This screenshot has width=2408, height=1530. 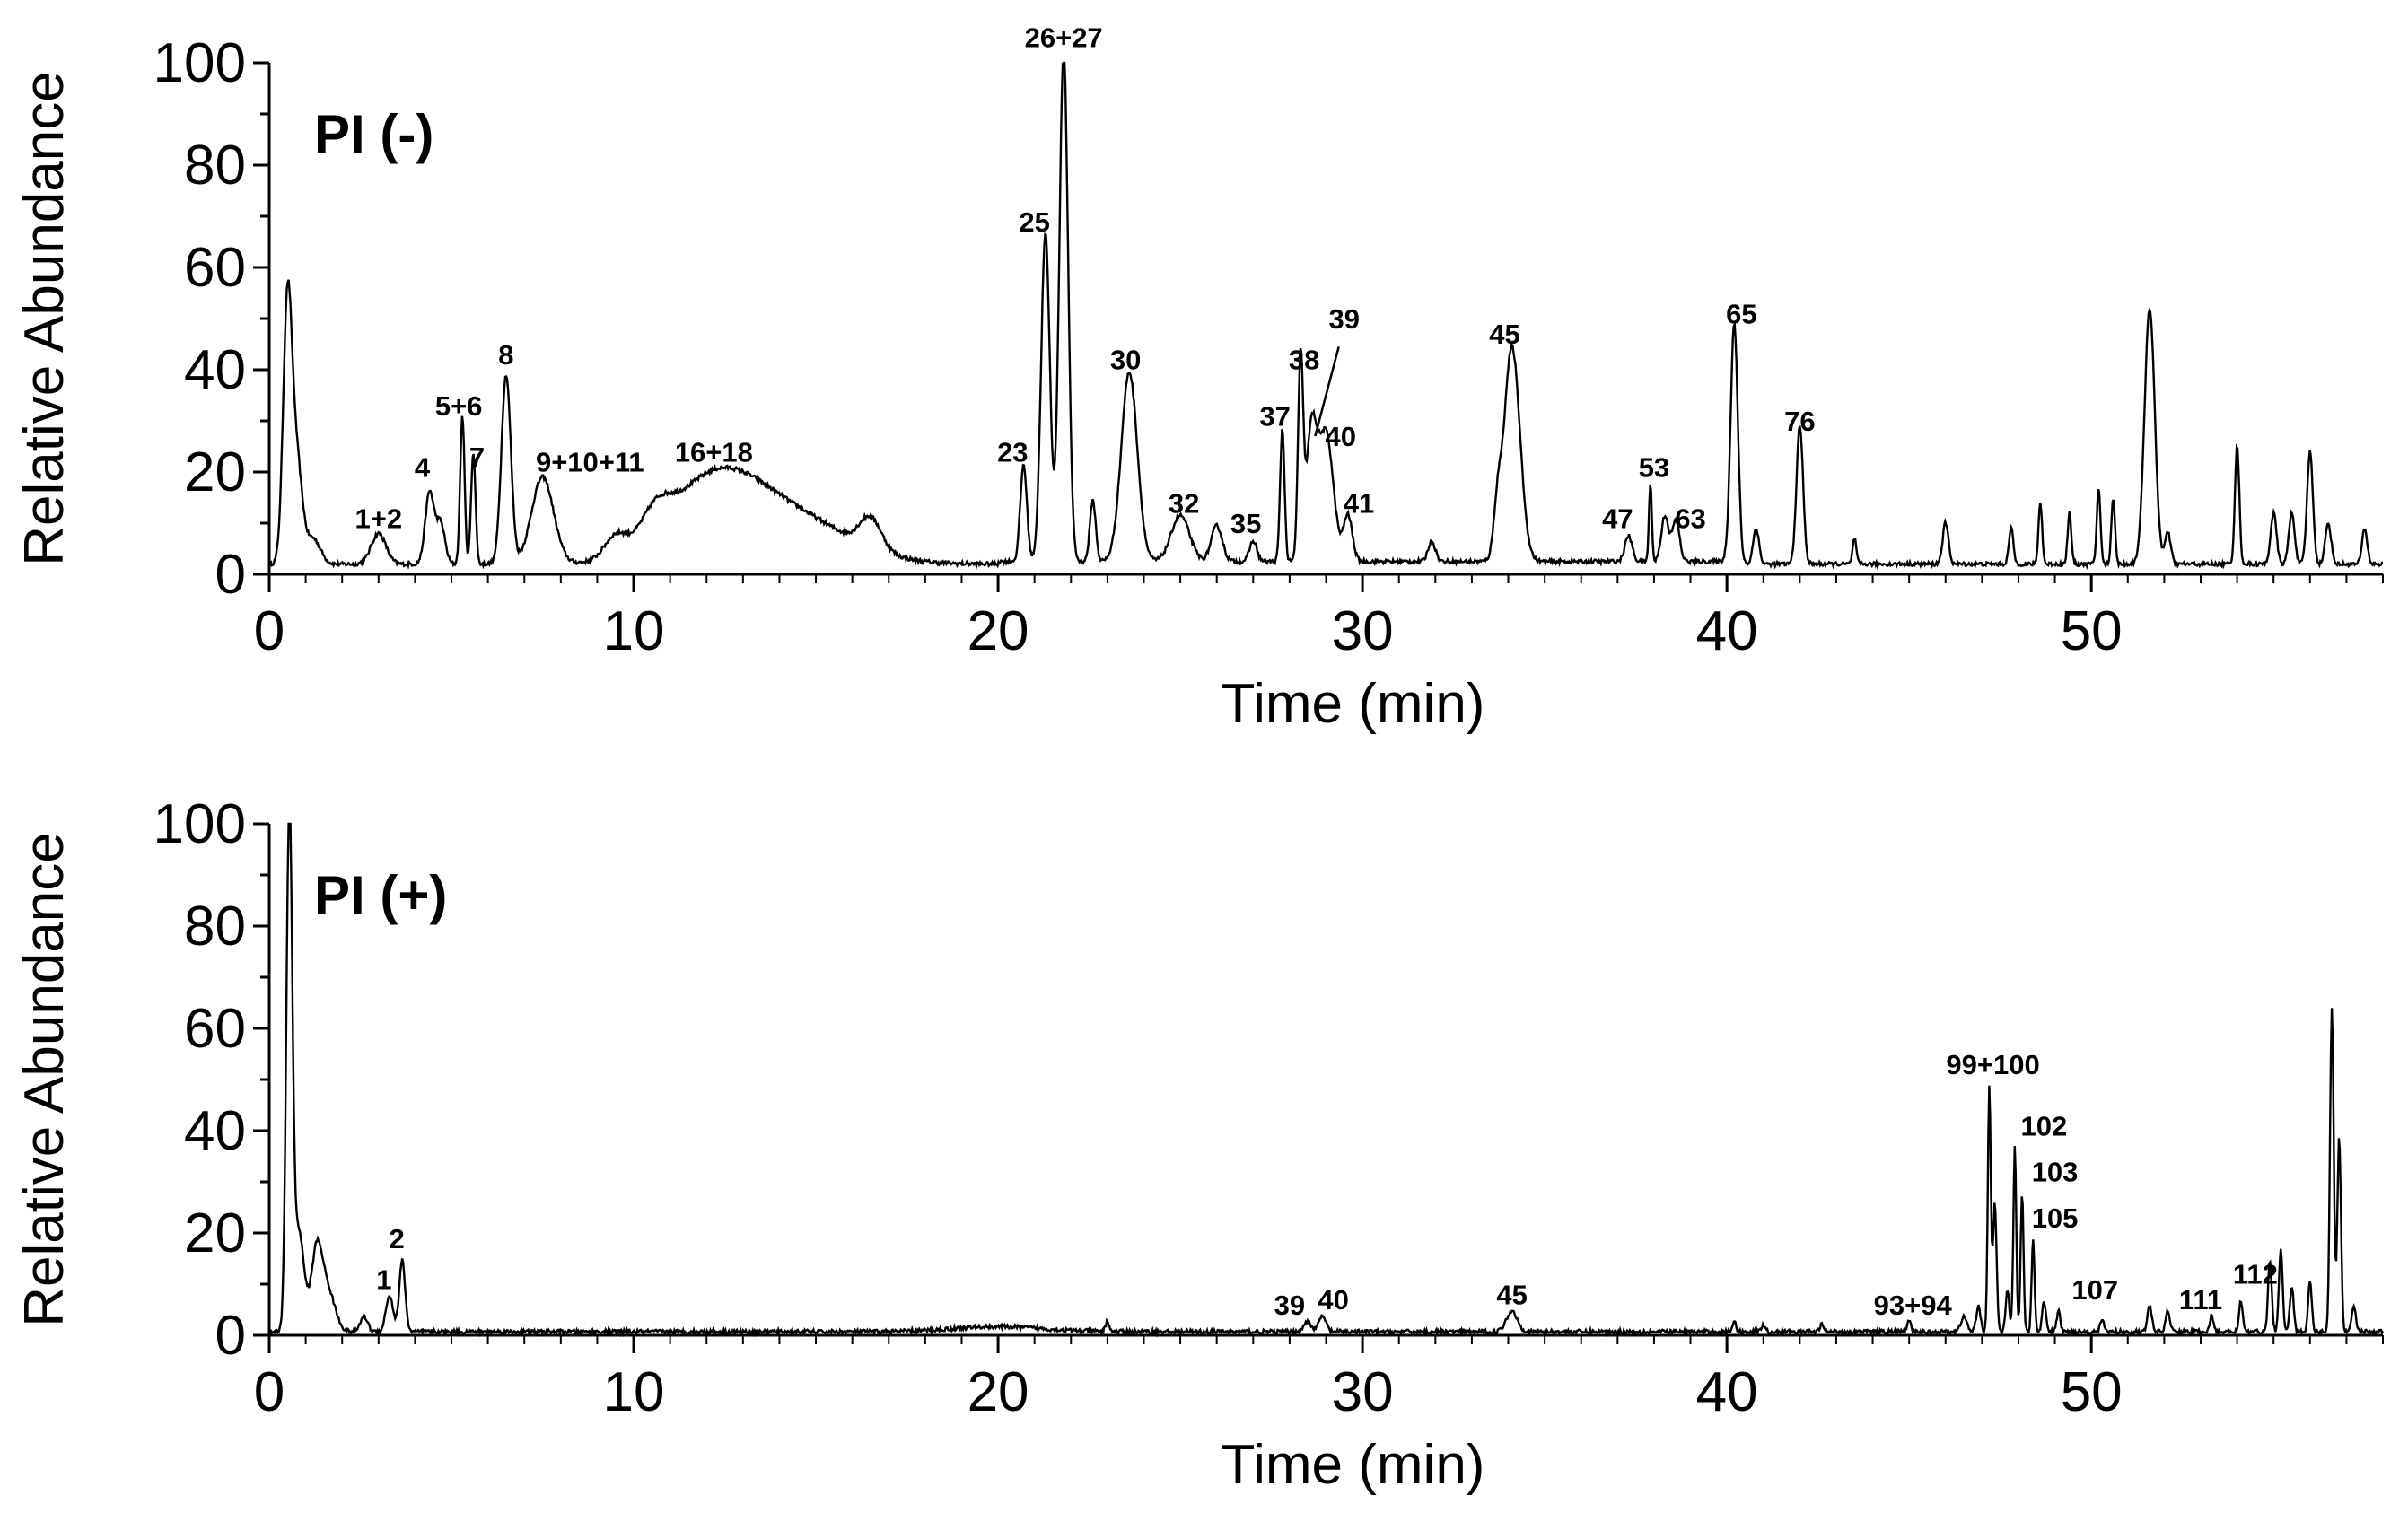 I want to click on peak-label: 8, so click(x=506, y=355).